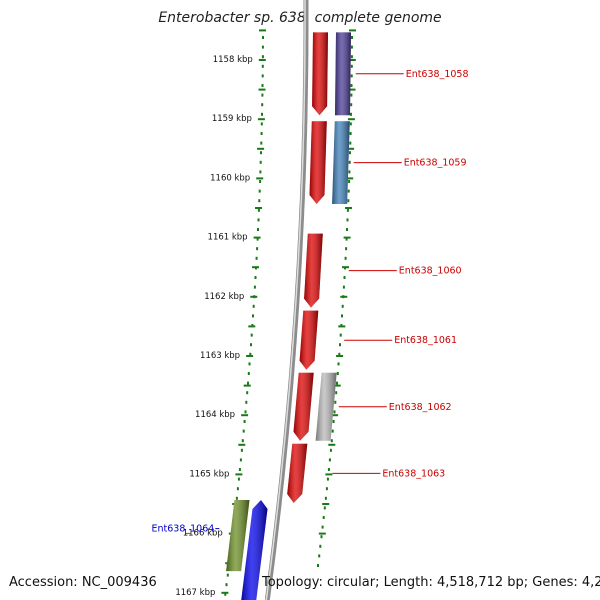  What do you see at coordinates (413, 473) in the screenshot?
I see `gene-label: Ent638_1063` at bounding box center [413, 473].